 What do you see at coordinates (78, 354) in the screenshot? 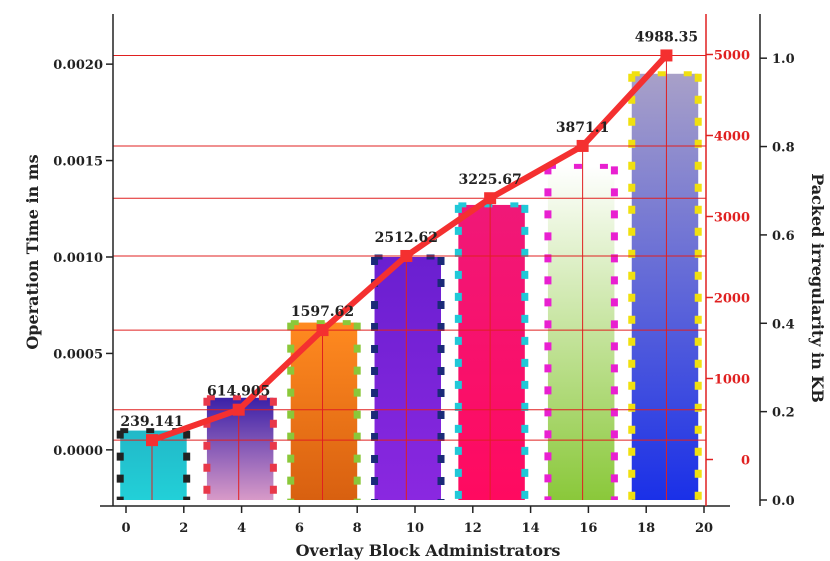
I see `left-tick-label-1: 0.0005` at bounding box center [78, 354].